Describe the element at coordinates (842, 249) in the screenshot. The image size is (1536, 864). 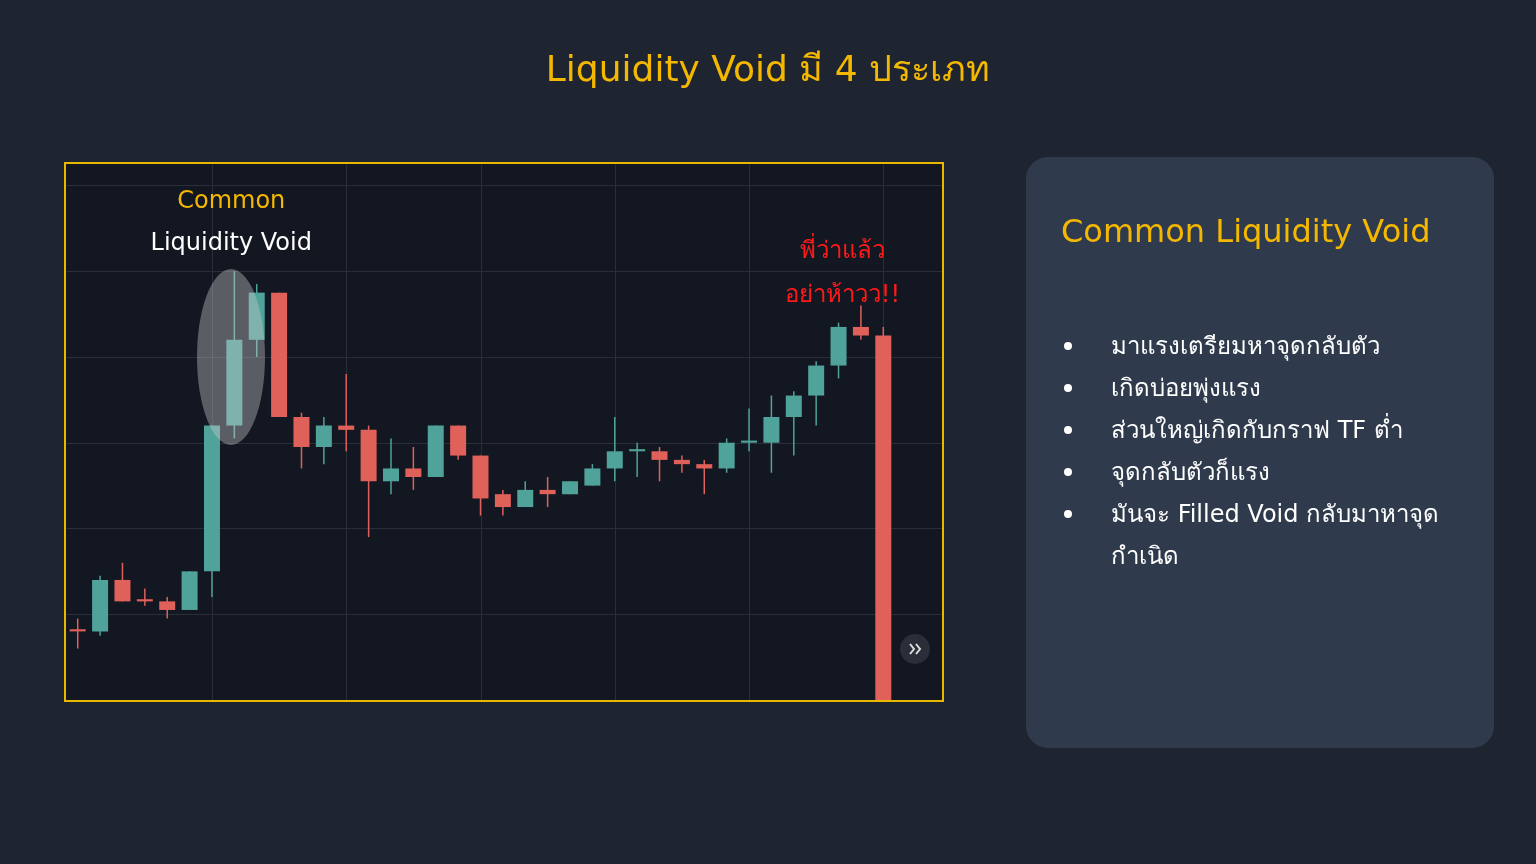
I see `text: พี่ว่าแล้ว` at that location.